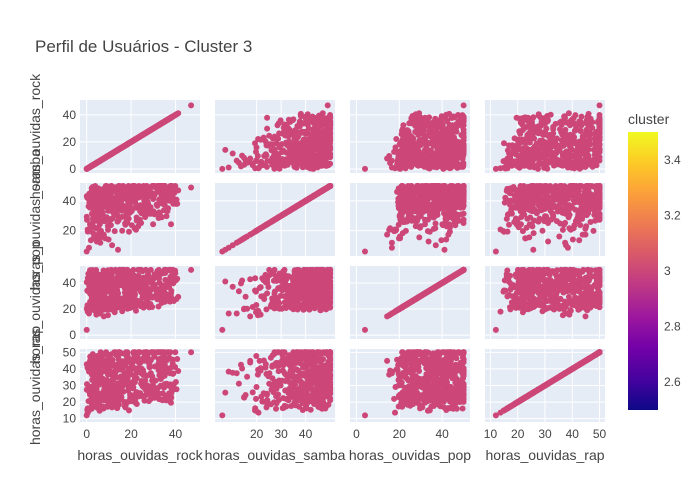 This screenshot has width=700, height=500. What do you see at coordinates (70, 201) in the screenshot?
I see `y-tick-label: 40` at bounding box center [70, 201].